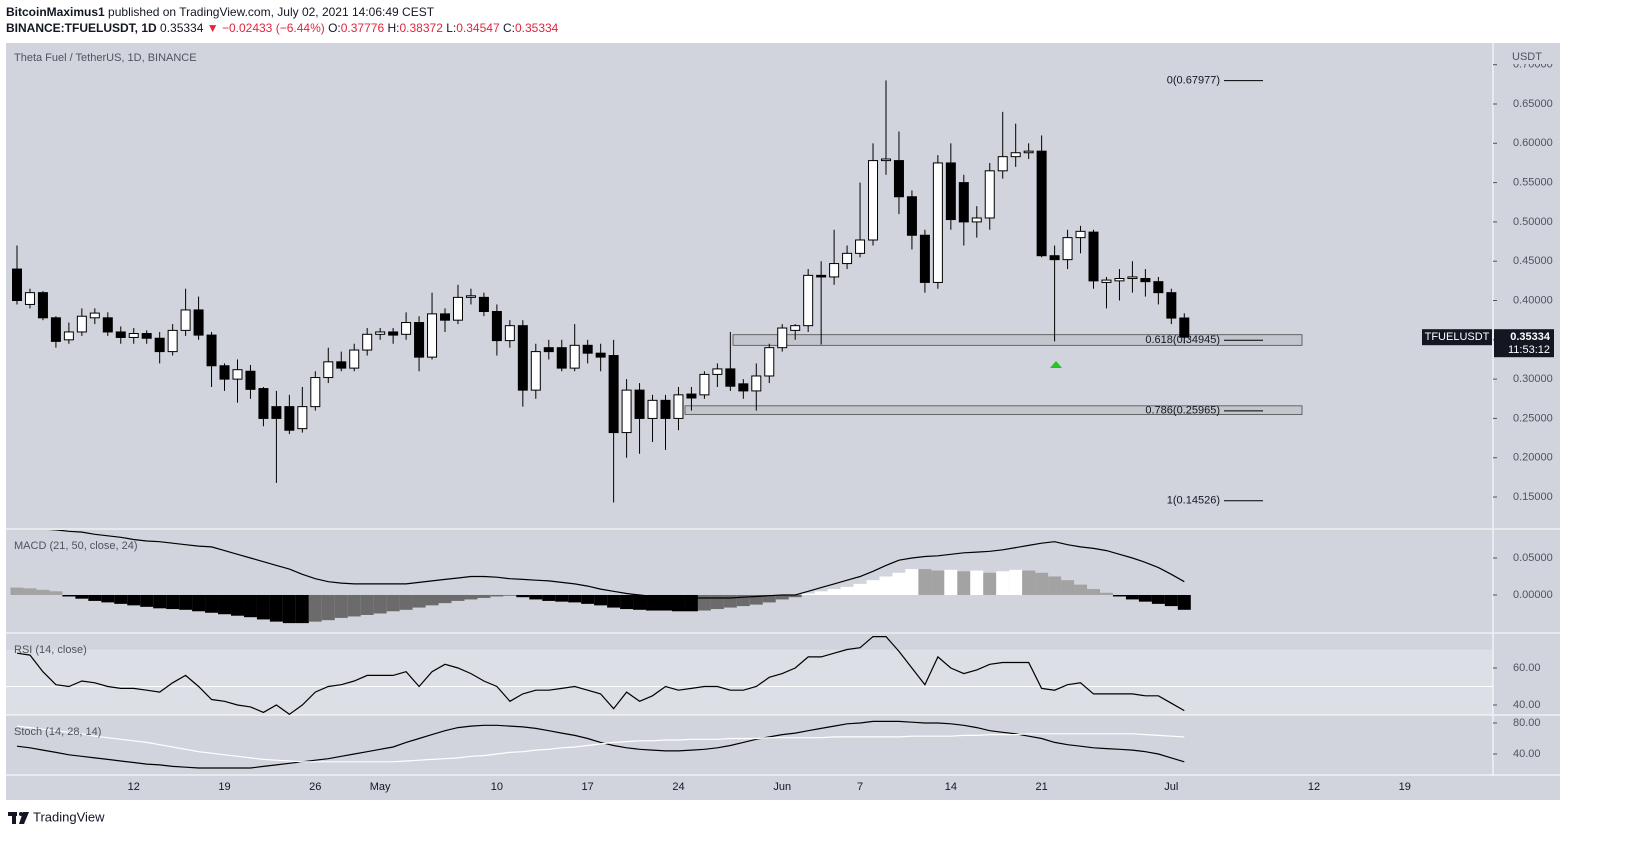 Image resolution: width=1627 pixels, height=867 pixels. Describe the element at coordinates (1533, 261) in the screenshot. I see `y-tick-label: 0.45000` at that location.